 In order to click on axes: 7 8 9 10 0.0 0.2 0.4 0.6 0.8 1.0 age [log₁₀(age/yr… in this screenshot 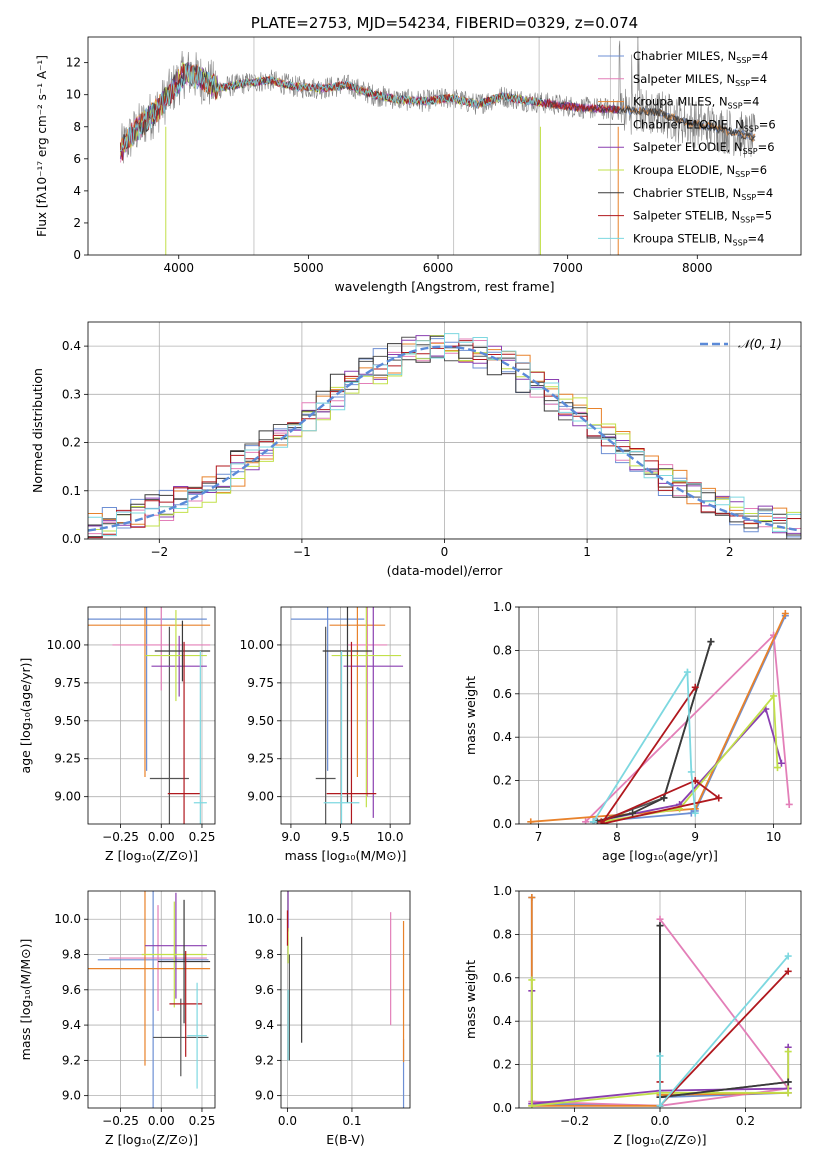, I will do `click(632, 731)`.